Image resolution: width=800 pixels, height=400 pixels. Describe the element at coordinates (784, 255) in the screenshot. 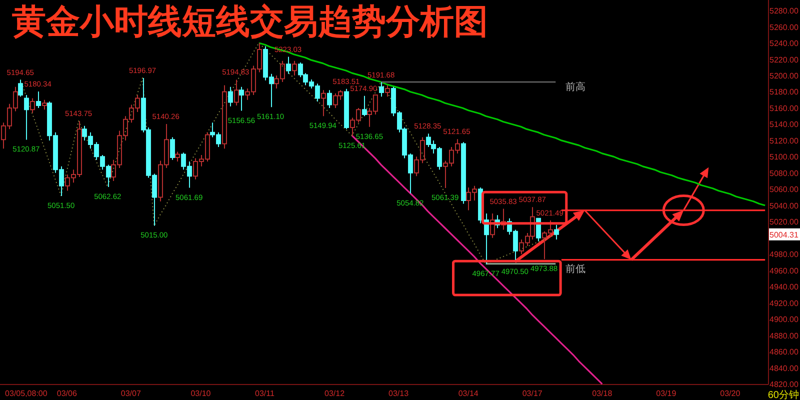

I see `y-tick-label: 4980.00` at that location.